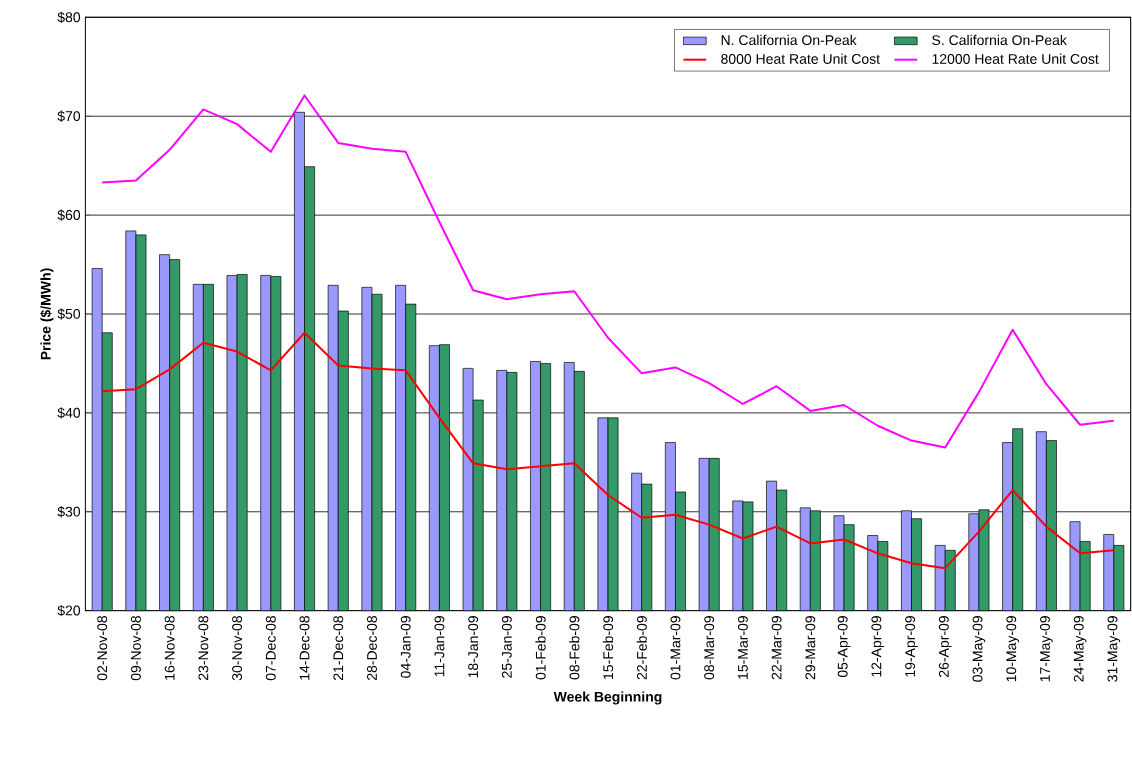 This screenshot has height=757, width=1132. I want to click on y-axis-title: Price ($/MWh), so click(47, 314).